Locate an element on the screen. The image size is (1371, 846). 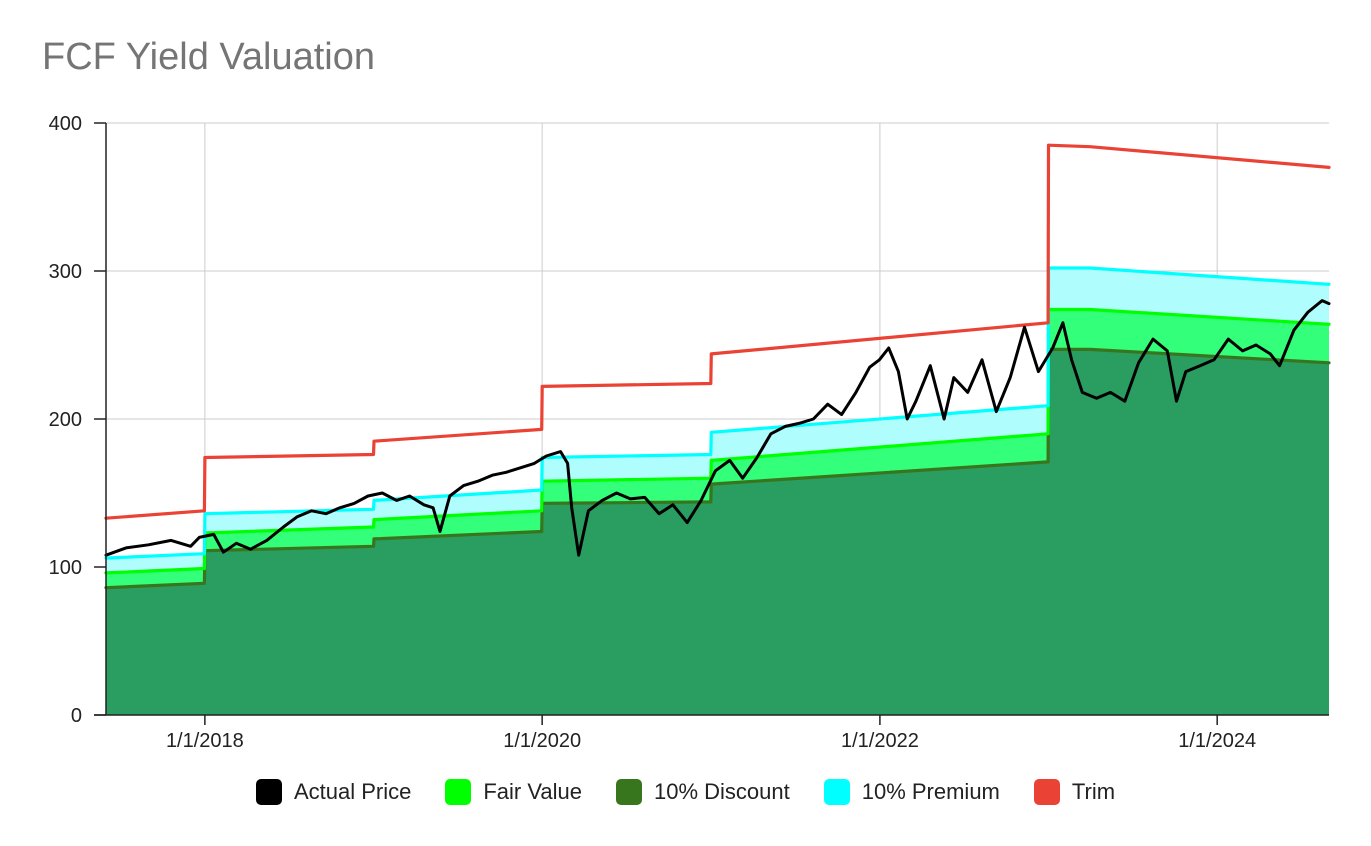
legend-item-10-discount: 10% Discount is located at coordinates (702, 792).